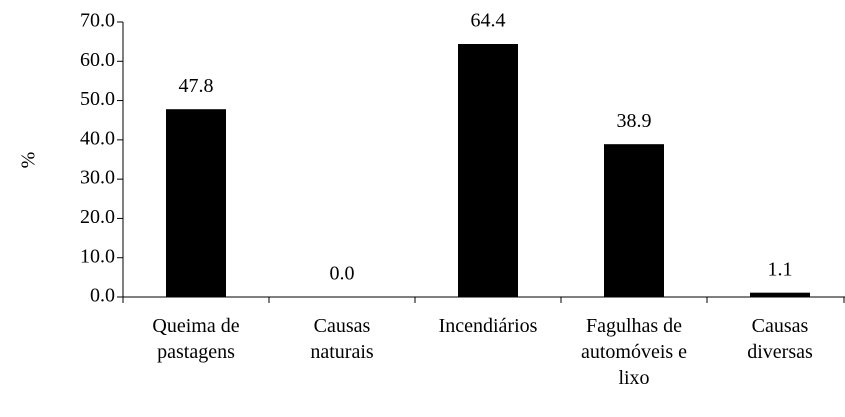 The height and width of the screenshot is (417, 845). What do you see at coordinates (342, 339) in the screenshot?
I see `x-tick-label: Causas naturais` at bounding box center [342, 339].